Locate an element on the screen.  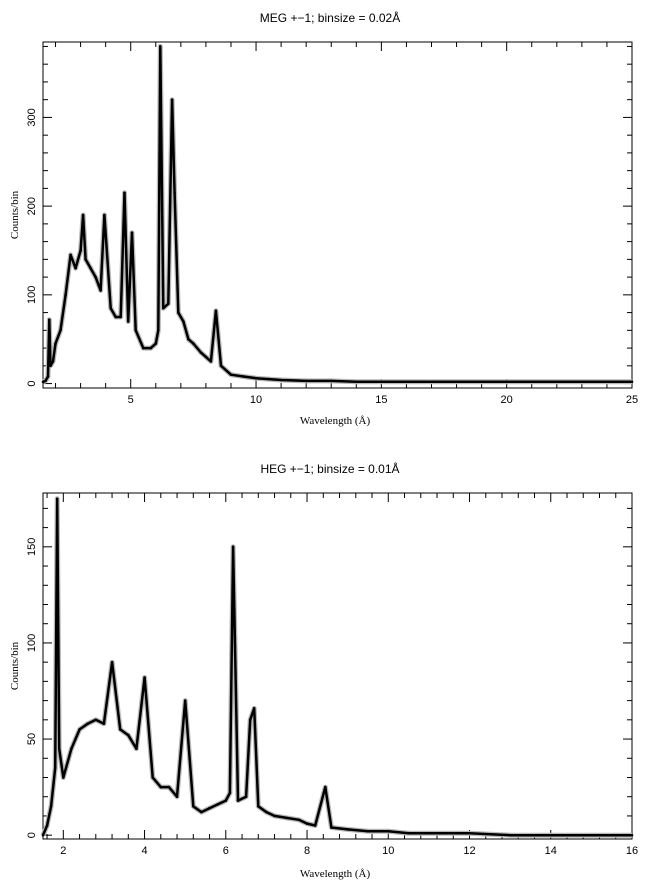
heg-x-tick-label: 12 is located at coordinates (469, 851).